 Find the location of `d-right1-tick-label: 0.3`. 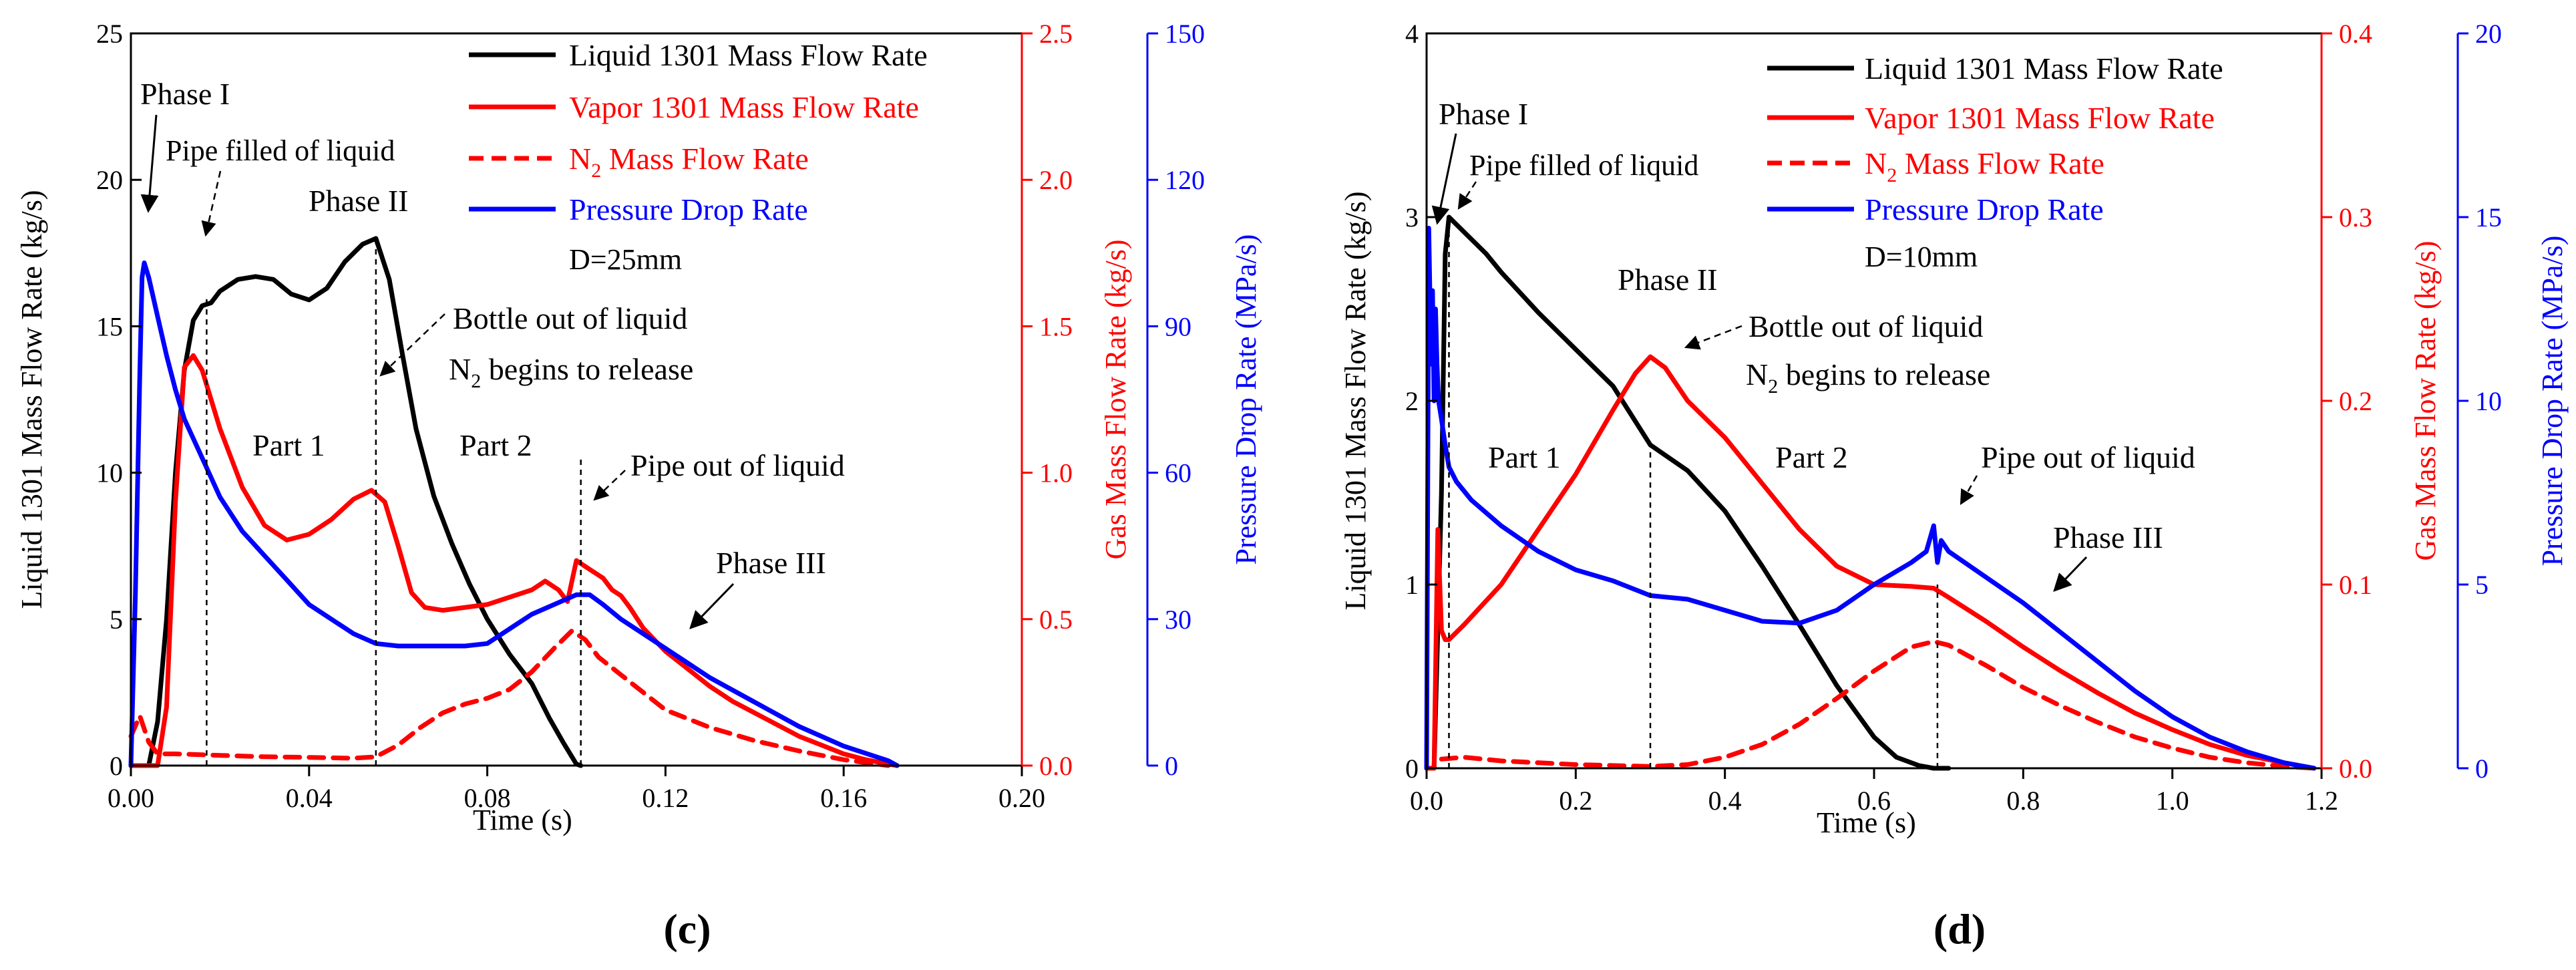

d-right1-tick-label: 0.3 is located at coordinates (2355, 217).